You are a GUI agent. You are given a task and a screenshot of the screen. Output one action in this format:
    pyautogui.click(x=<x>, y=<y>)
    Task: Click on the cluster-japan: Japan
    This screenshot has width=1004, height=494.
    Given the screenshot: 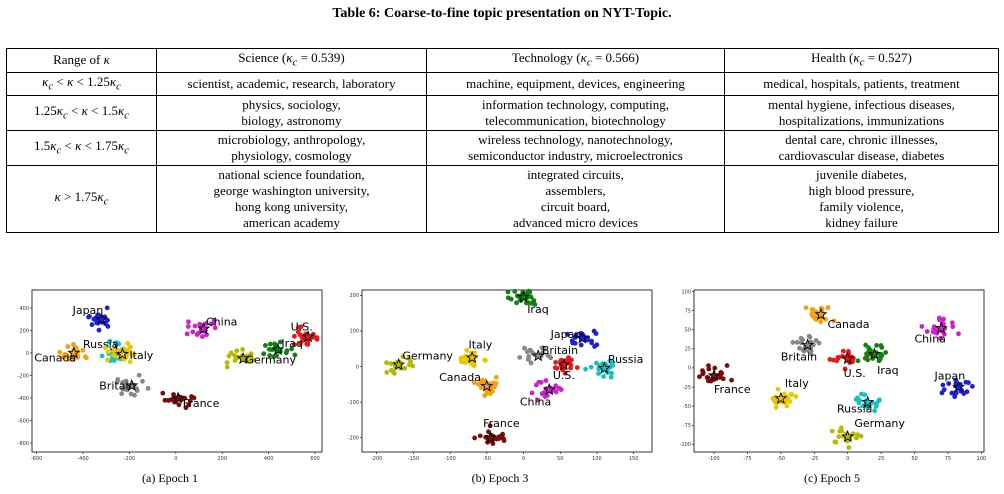 What is the action you would take?
    pyautogui.click(x=954, y=384)
    